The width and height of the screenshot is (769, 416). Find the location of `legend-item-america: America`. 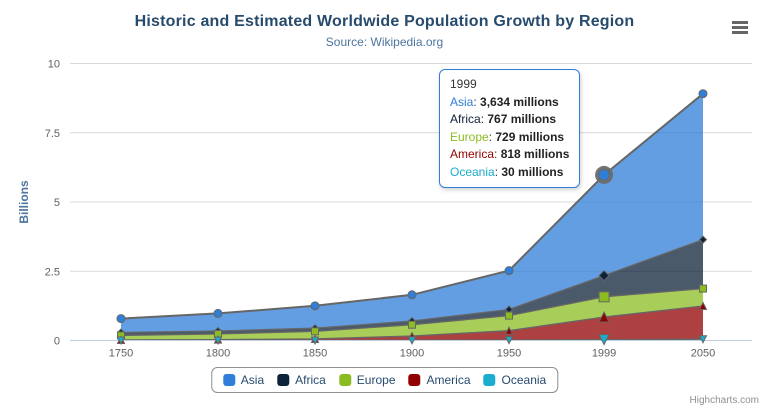

legend-item-america: America is located at coordinates (439, 380).